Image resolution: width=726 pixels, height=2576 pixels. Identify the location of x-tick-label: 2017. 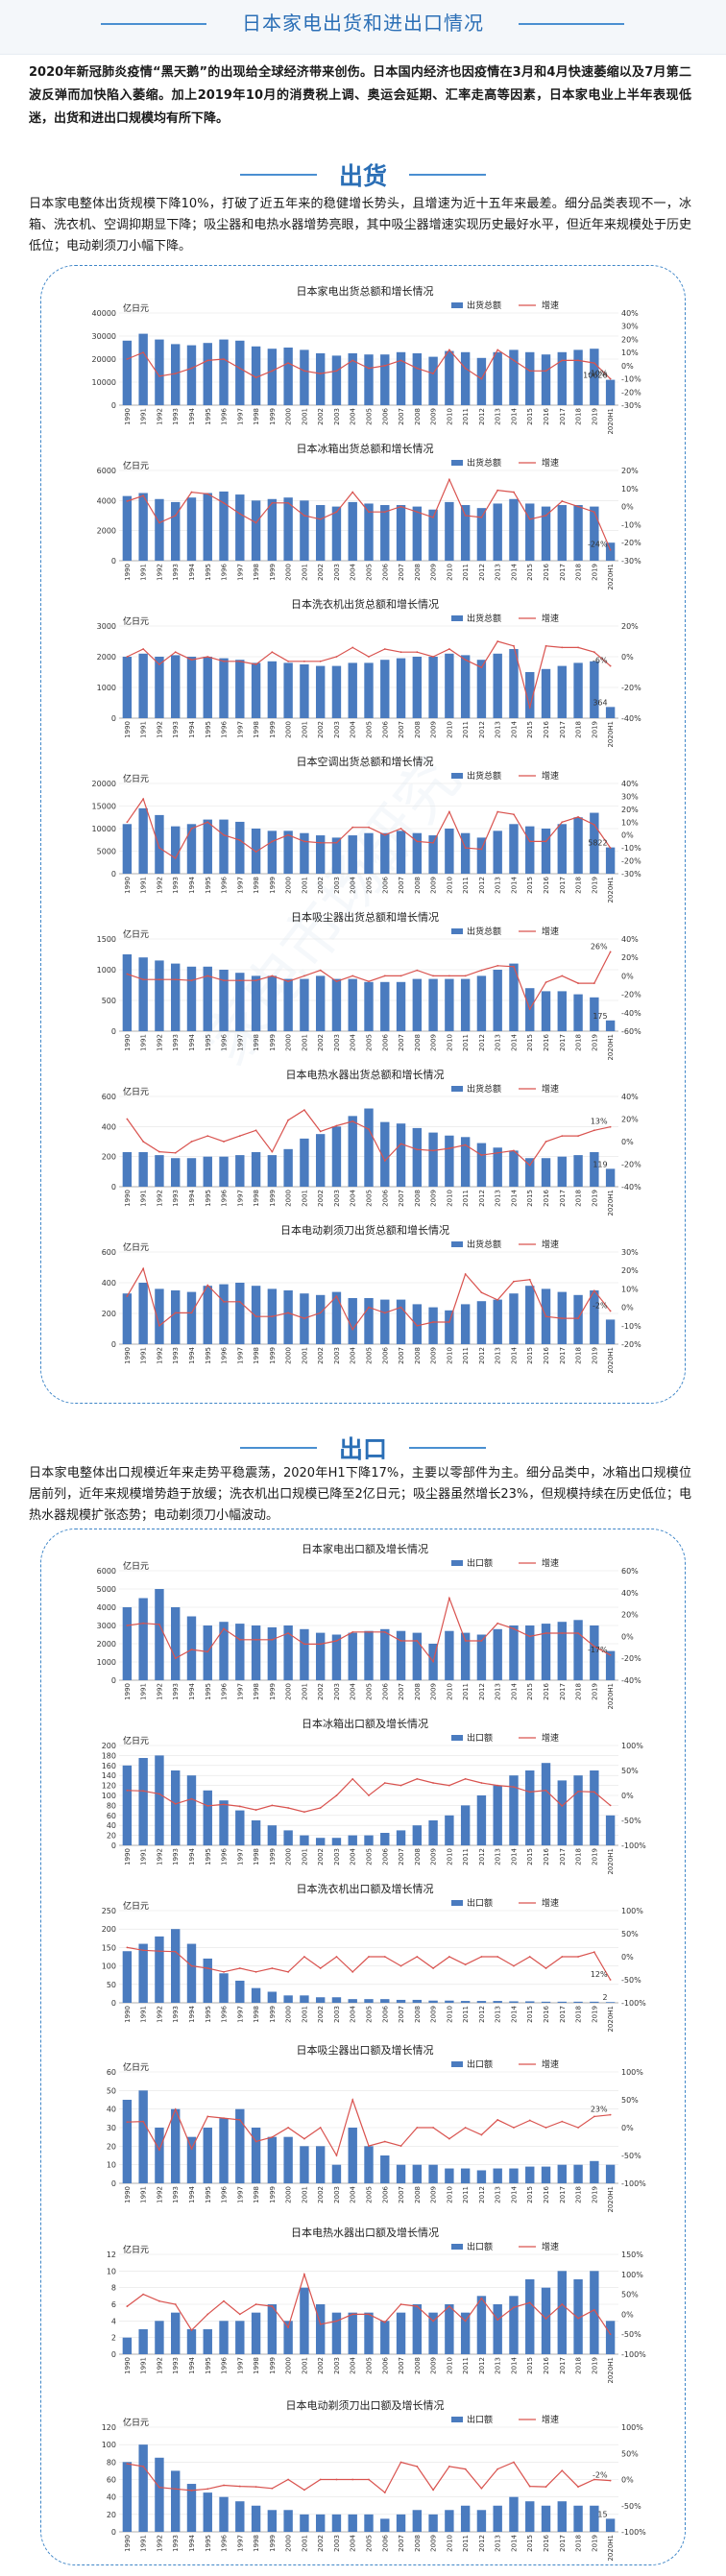
(563, 2014).